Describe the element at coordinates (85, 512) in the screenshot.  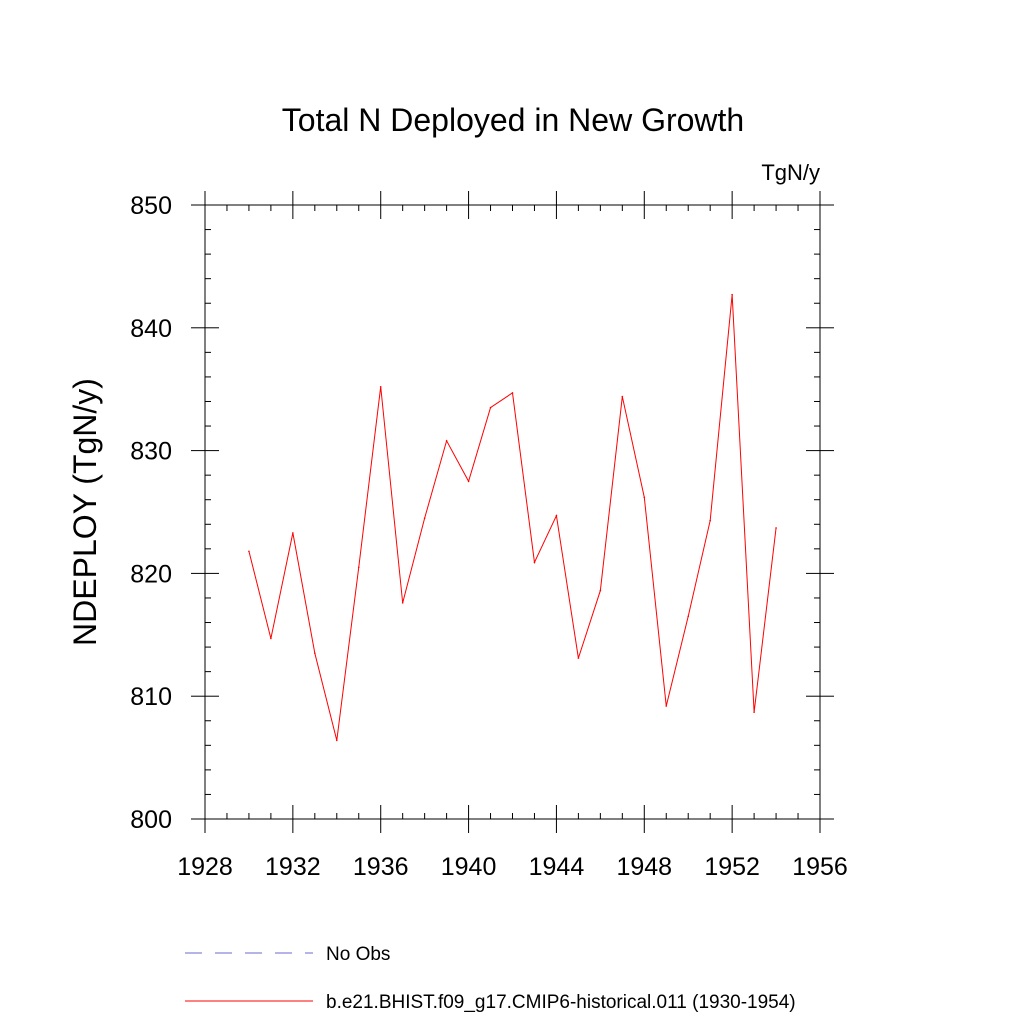
I see `y-axis-label: NDEPLOY (TgN/y)` at that location.